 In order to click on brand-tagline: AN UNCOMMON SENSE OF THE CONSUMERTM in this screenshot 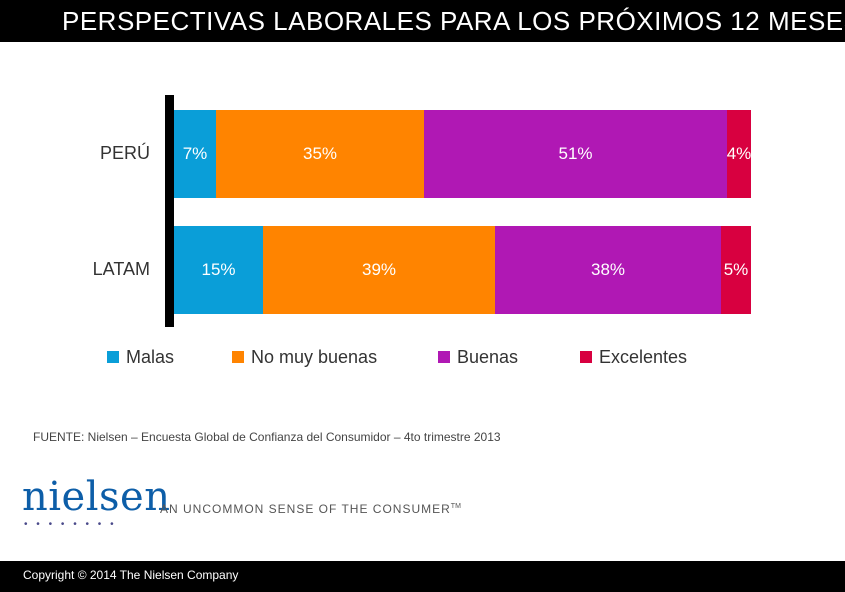, I will do `click(310, 509)`.